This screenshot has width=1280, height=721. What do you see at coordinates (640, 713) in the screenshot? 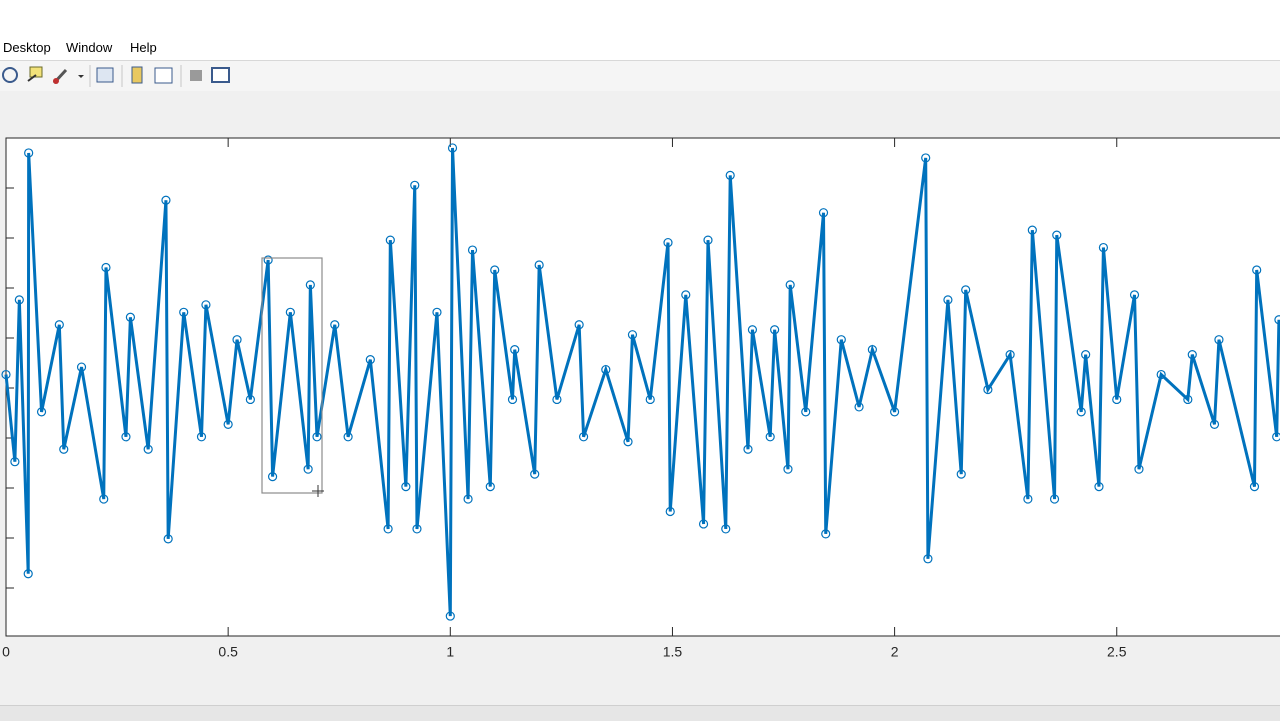
I see `status-bar` at bounding box center [640, 713].